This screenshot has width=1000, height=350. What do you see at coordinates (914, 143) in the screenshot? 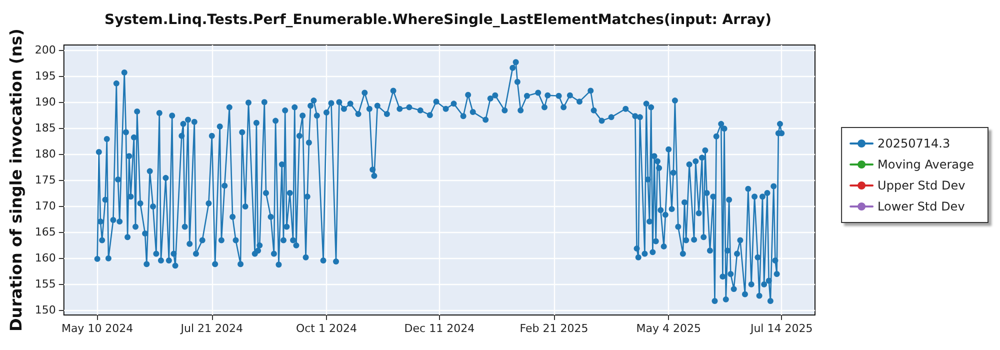
I see `legend-label: 20250714.3` at bounding box center [914, 143].